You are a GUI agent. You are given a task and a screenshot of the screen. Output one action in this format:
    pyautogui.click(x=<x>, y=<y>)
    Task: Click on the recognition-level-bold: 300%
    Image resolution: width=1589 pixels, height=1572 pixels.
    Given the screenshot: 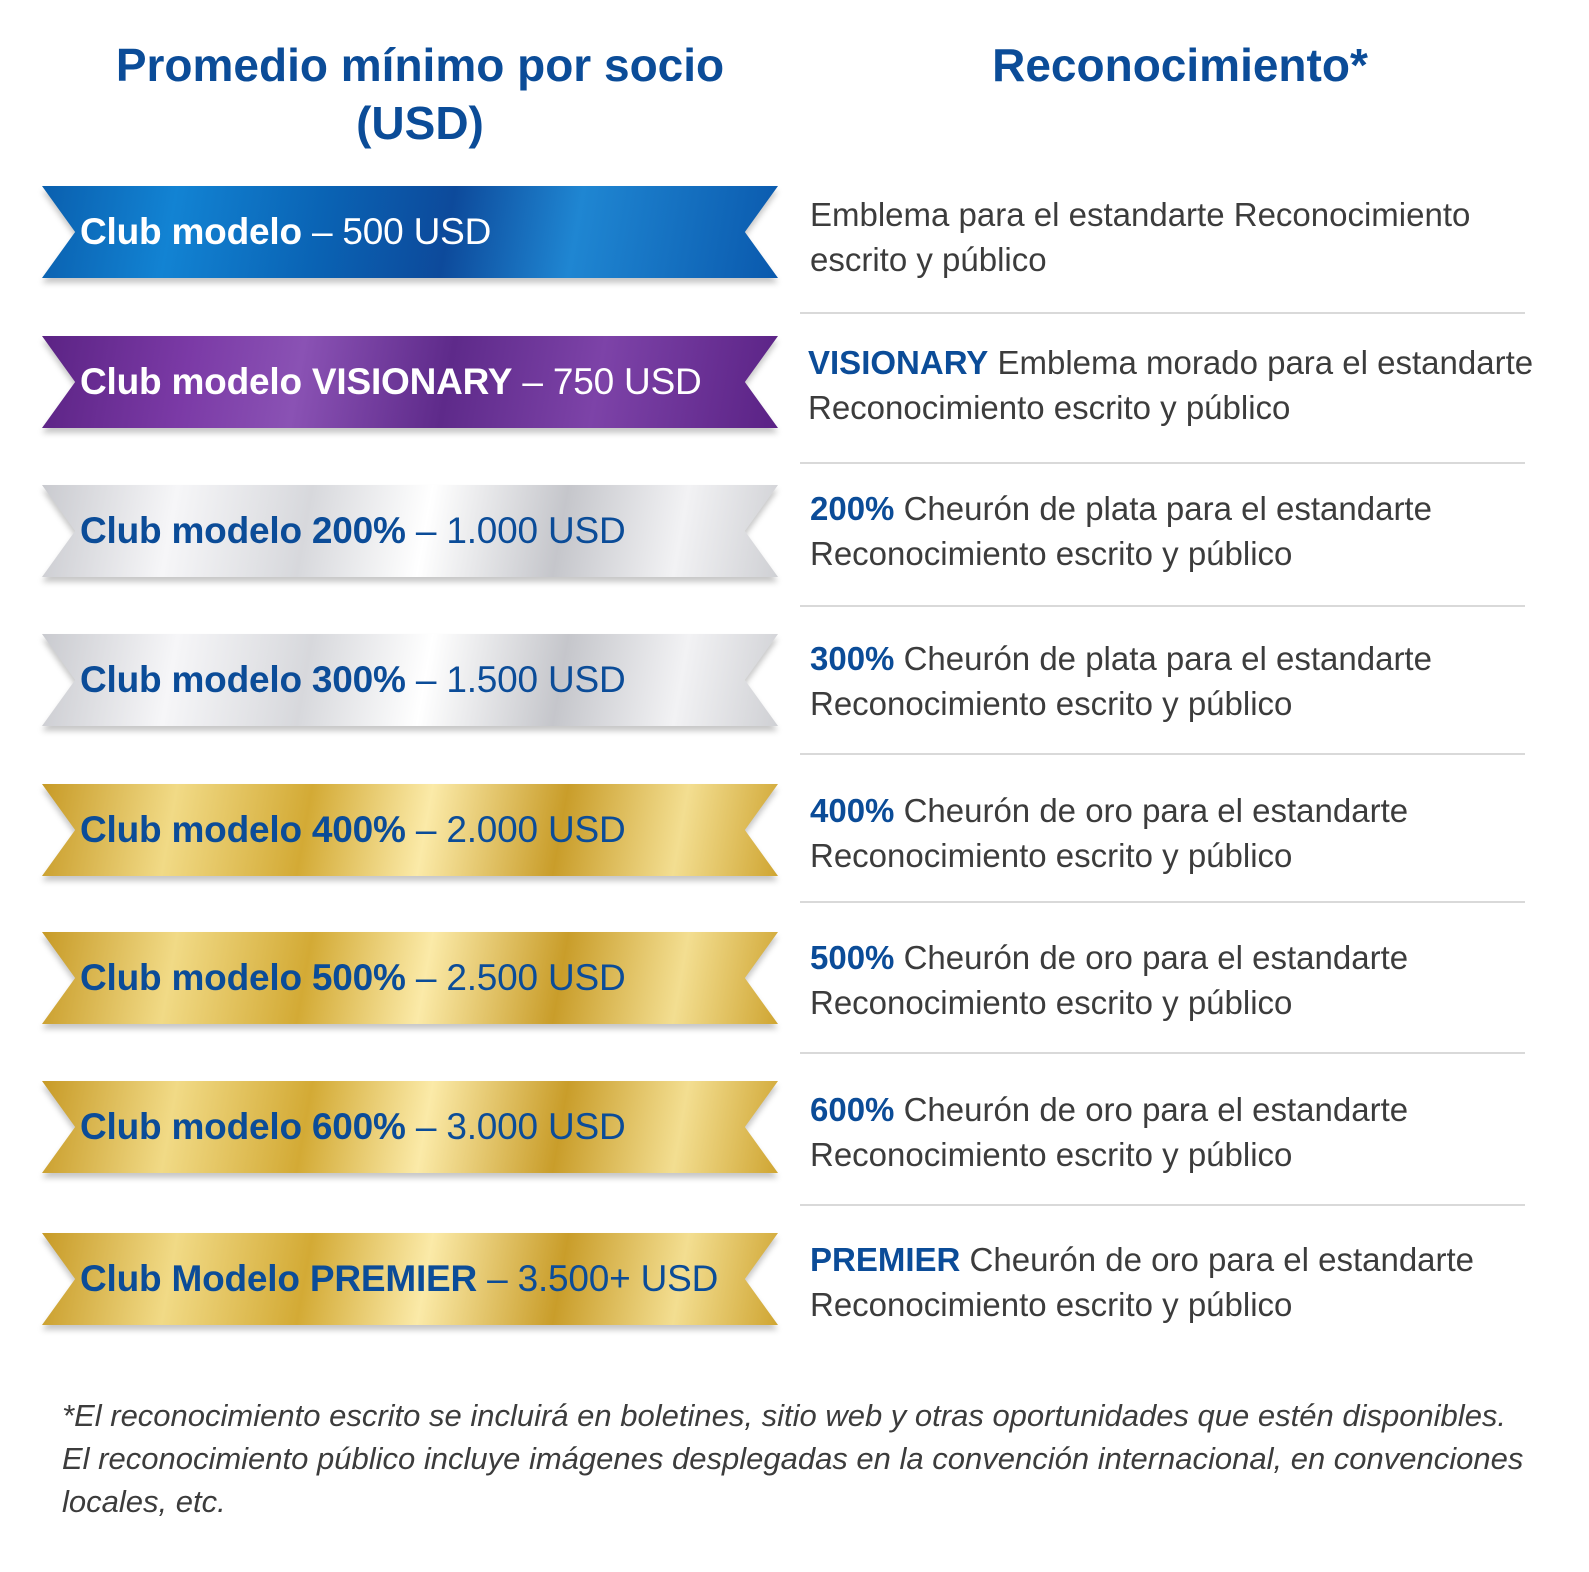 What is the action you would take?
    pyautogui.click(x=852, y=658)
    